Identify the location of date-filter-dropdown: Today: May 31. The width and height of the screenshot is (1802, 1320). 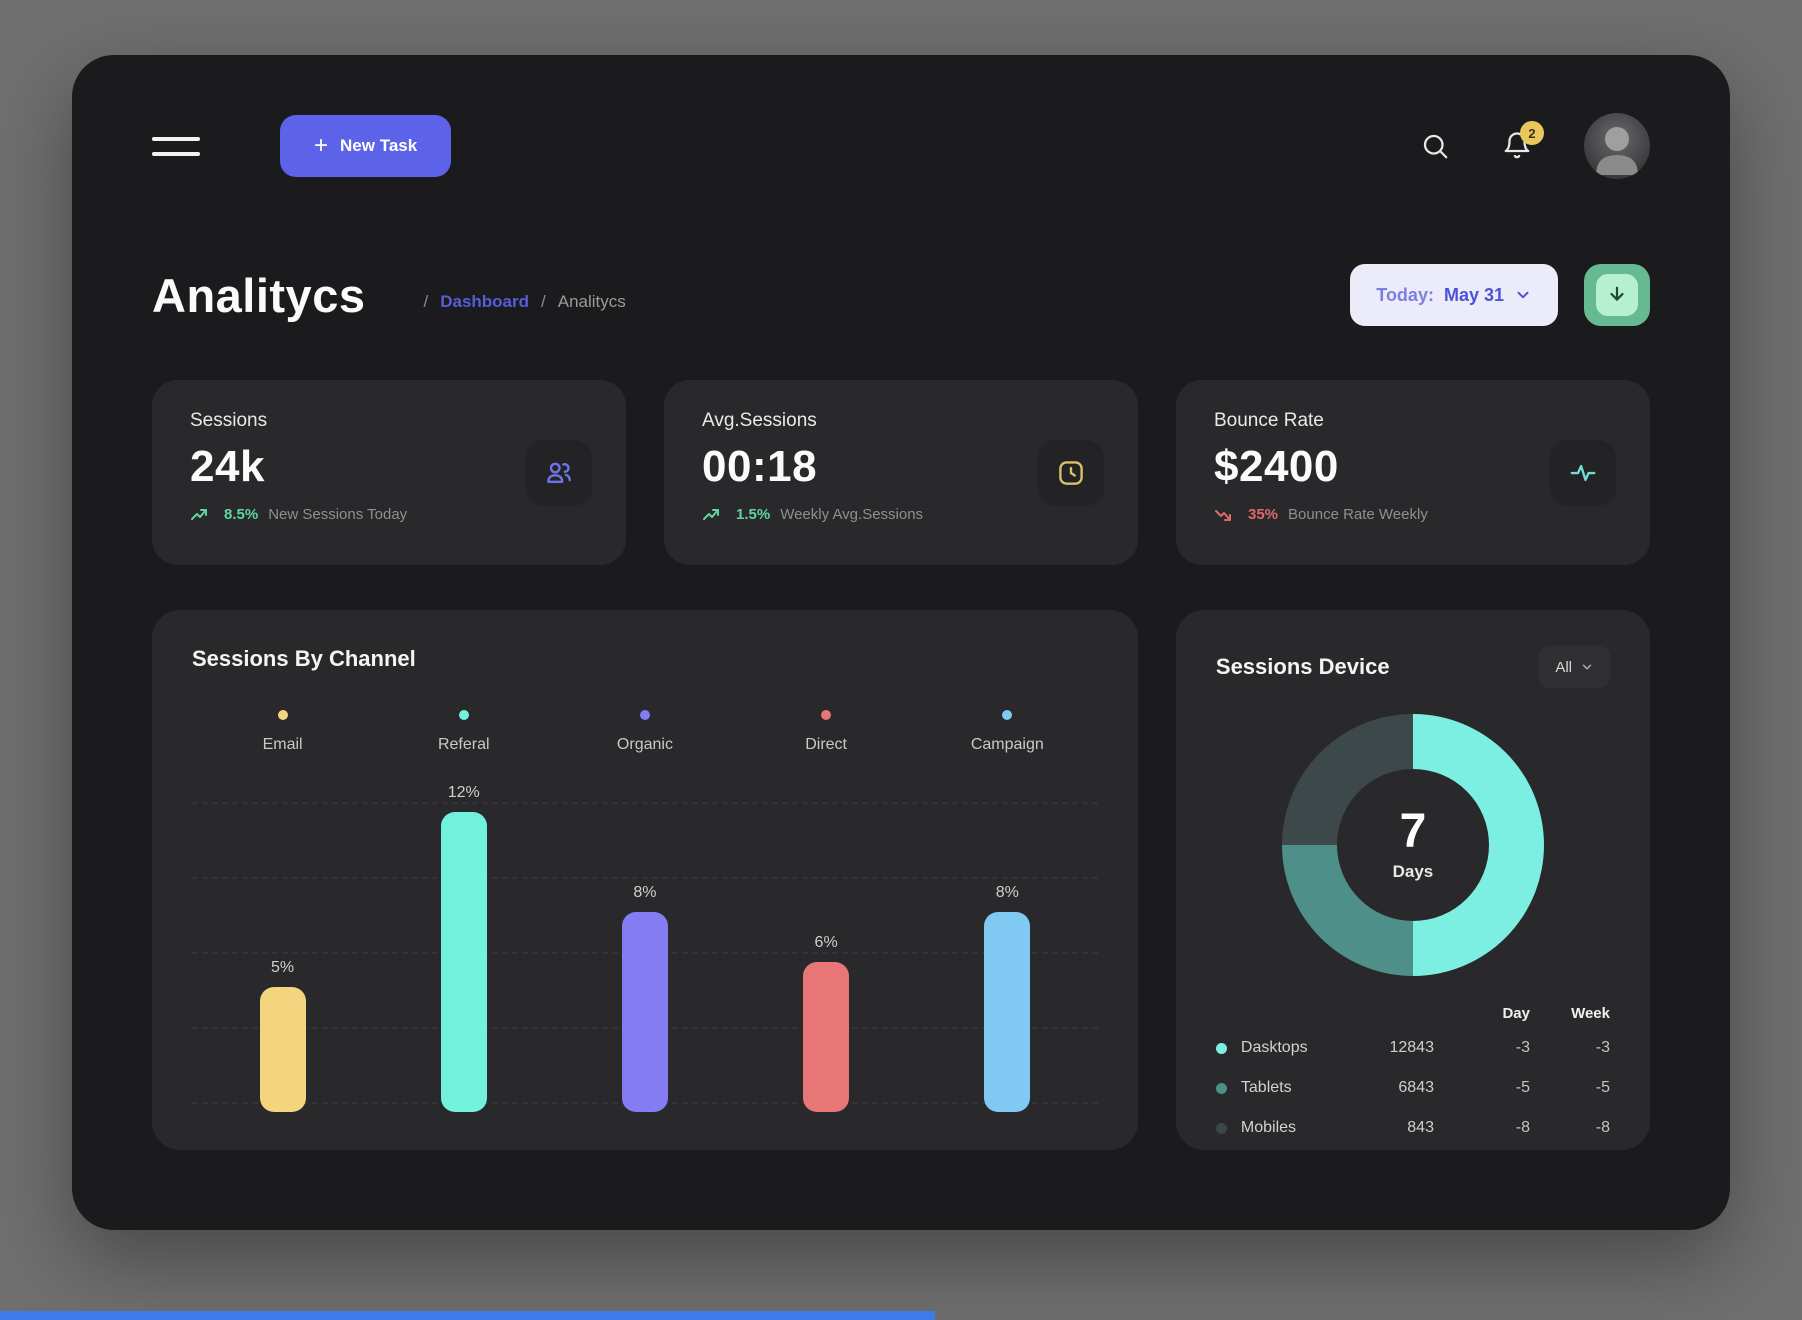
(1454, 295).